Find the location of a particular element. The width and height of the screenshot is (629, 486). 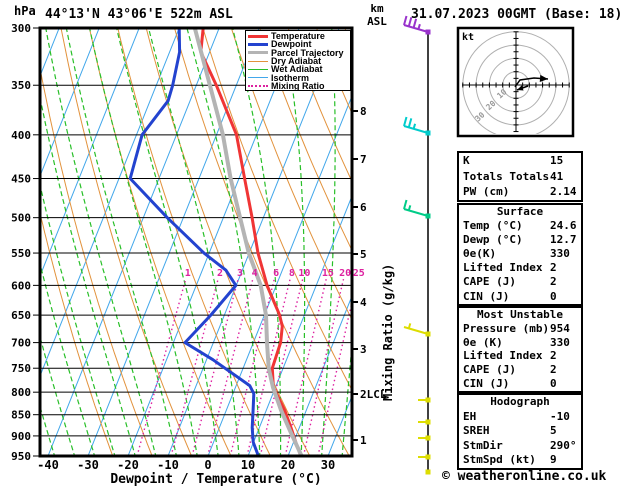

indices-label: CIN (J) is located at coordinates (486, 383).